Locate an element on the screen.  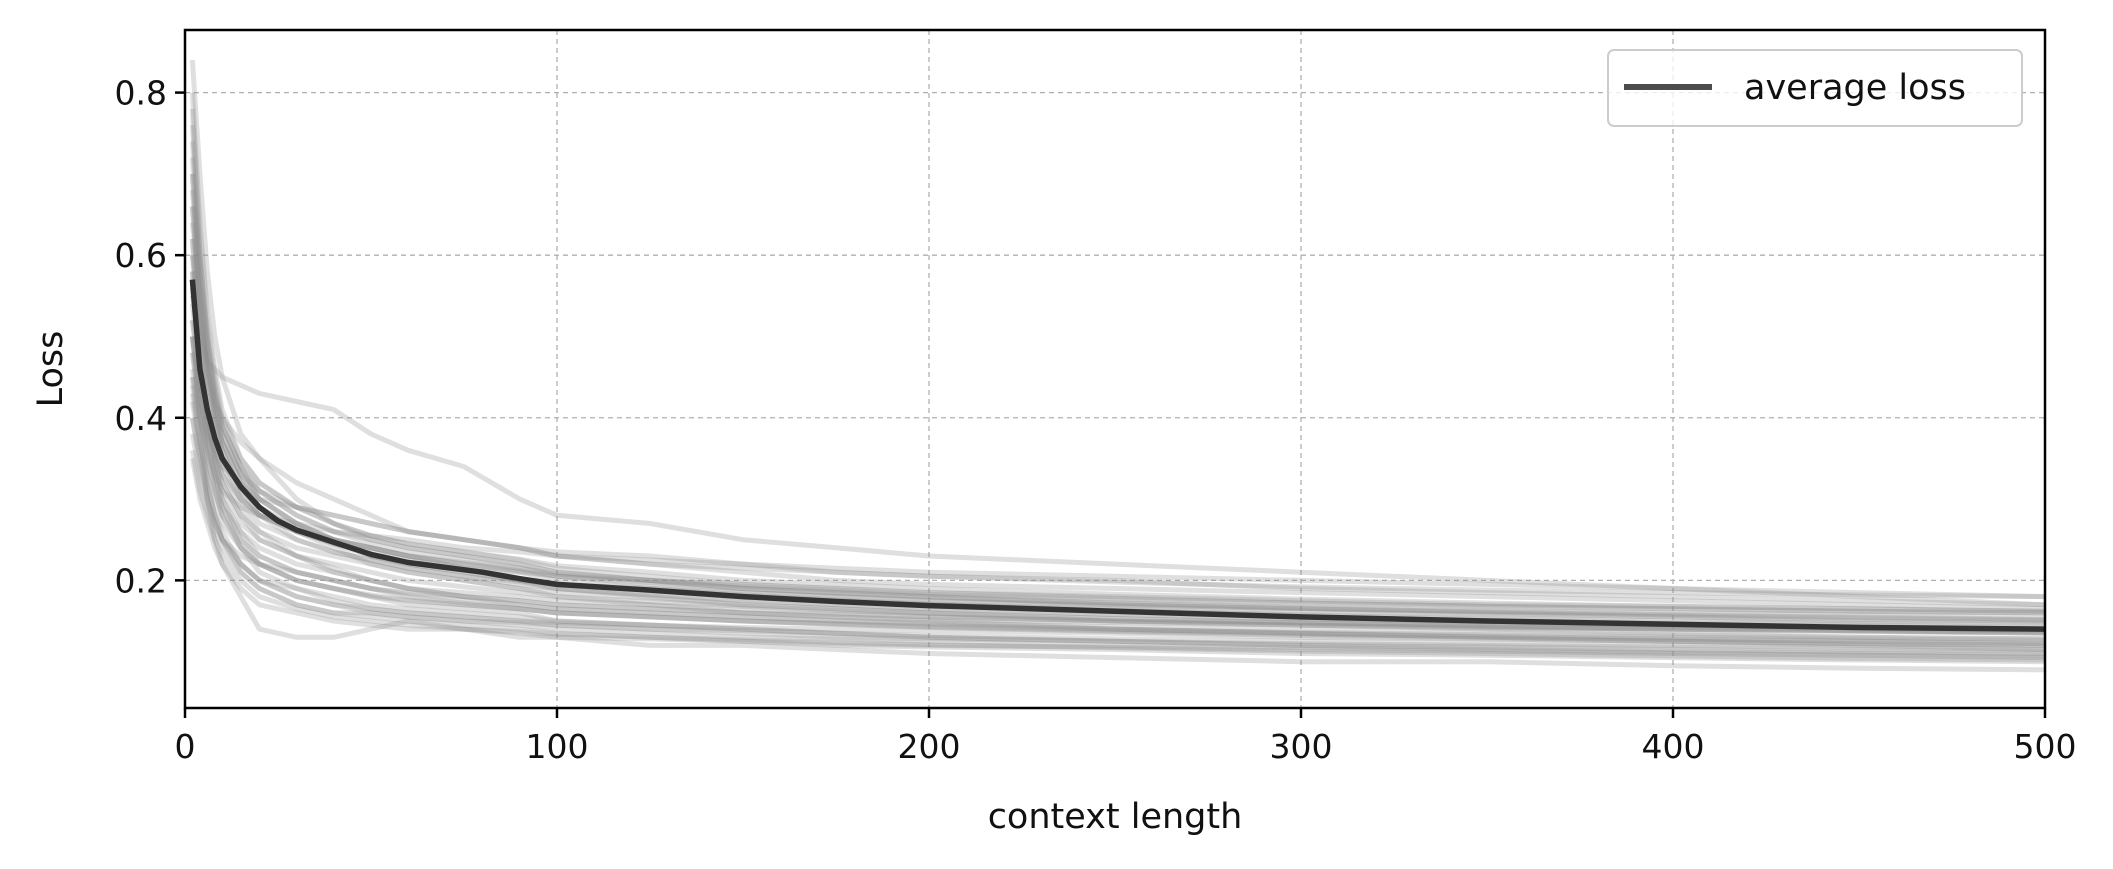
x-tick-label: 500 is located at coordinates (2045, 746).